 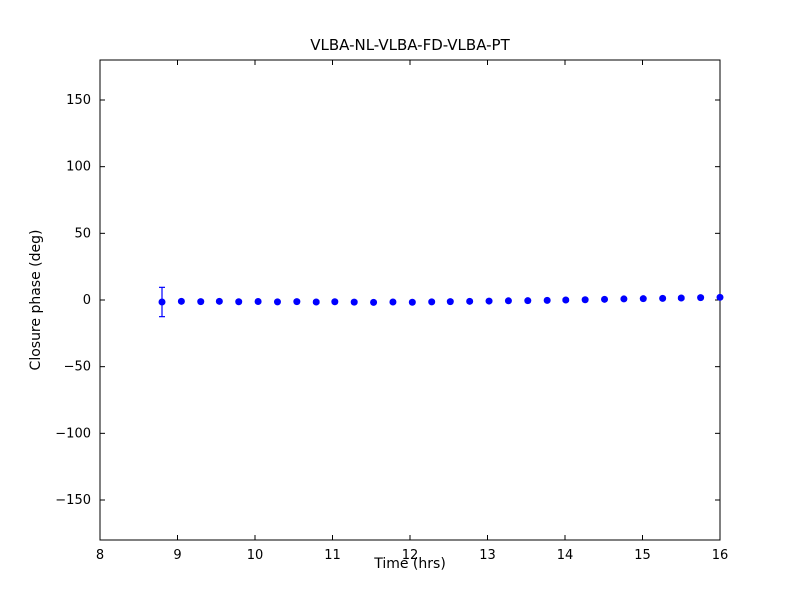 What do you see at coordinates (565, 555) in the screenshot?
I see `x-tick-label: 14` at bounding box center [565, 555].